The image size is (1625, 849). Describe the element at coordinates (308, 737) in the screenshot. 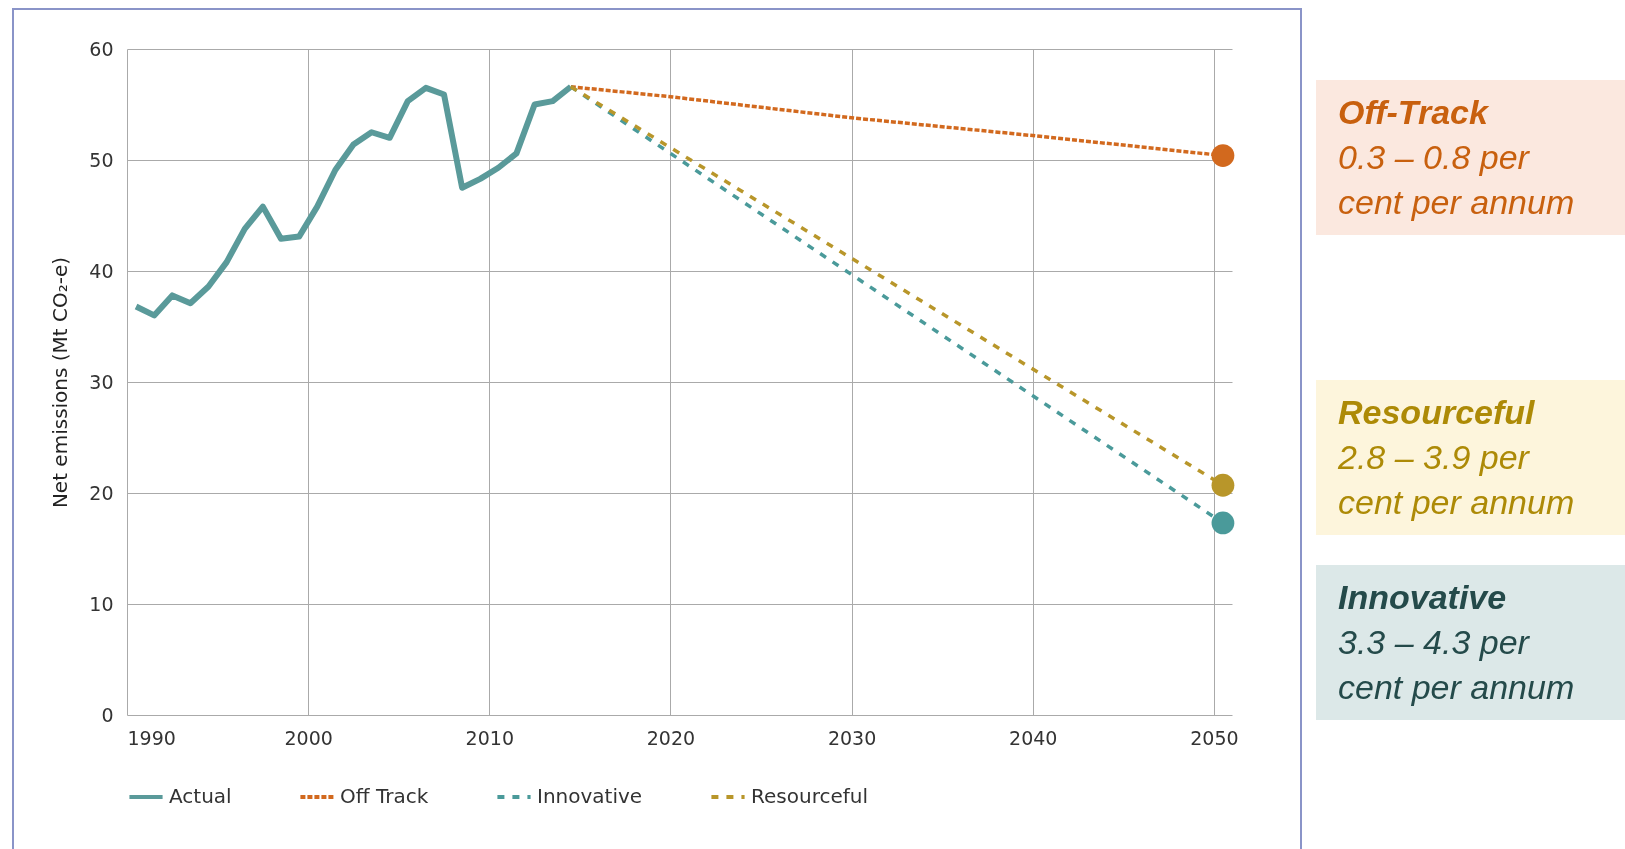

I see `x-tick-label: 2000` at that location.